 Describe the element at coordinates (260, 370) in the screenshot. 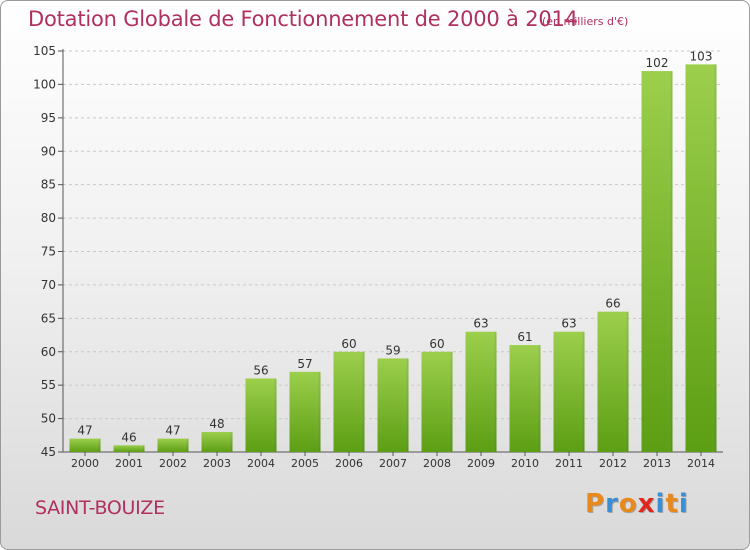

I see `value-label-2004: 56` at that location.